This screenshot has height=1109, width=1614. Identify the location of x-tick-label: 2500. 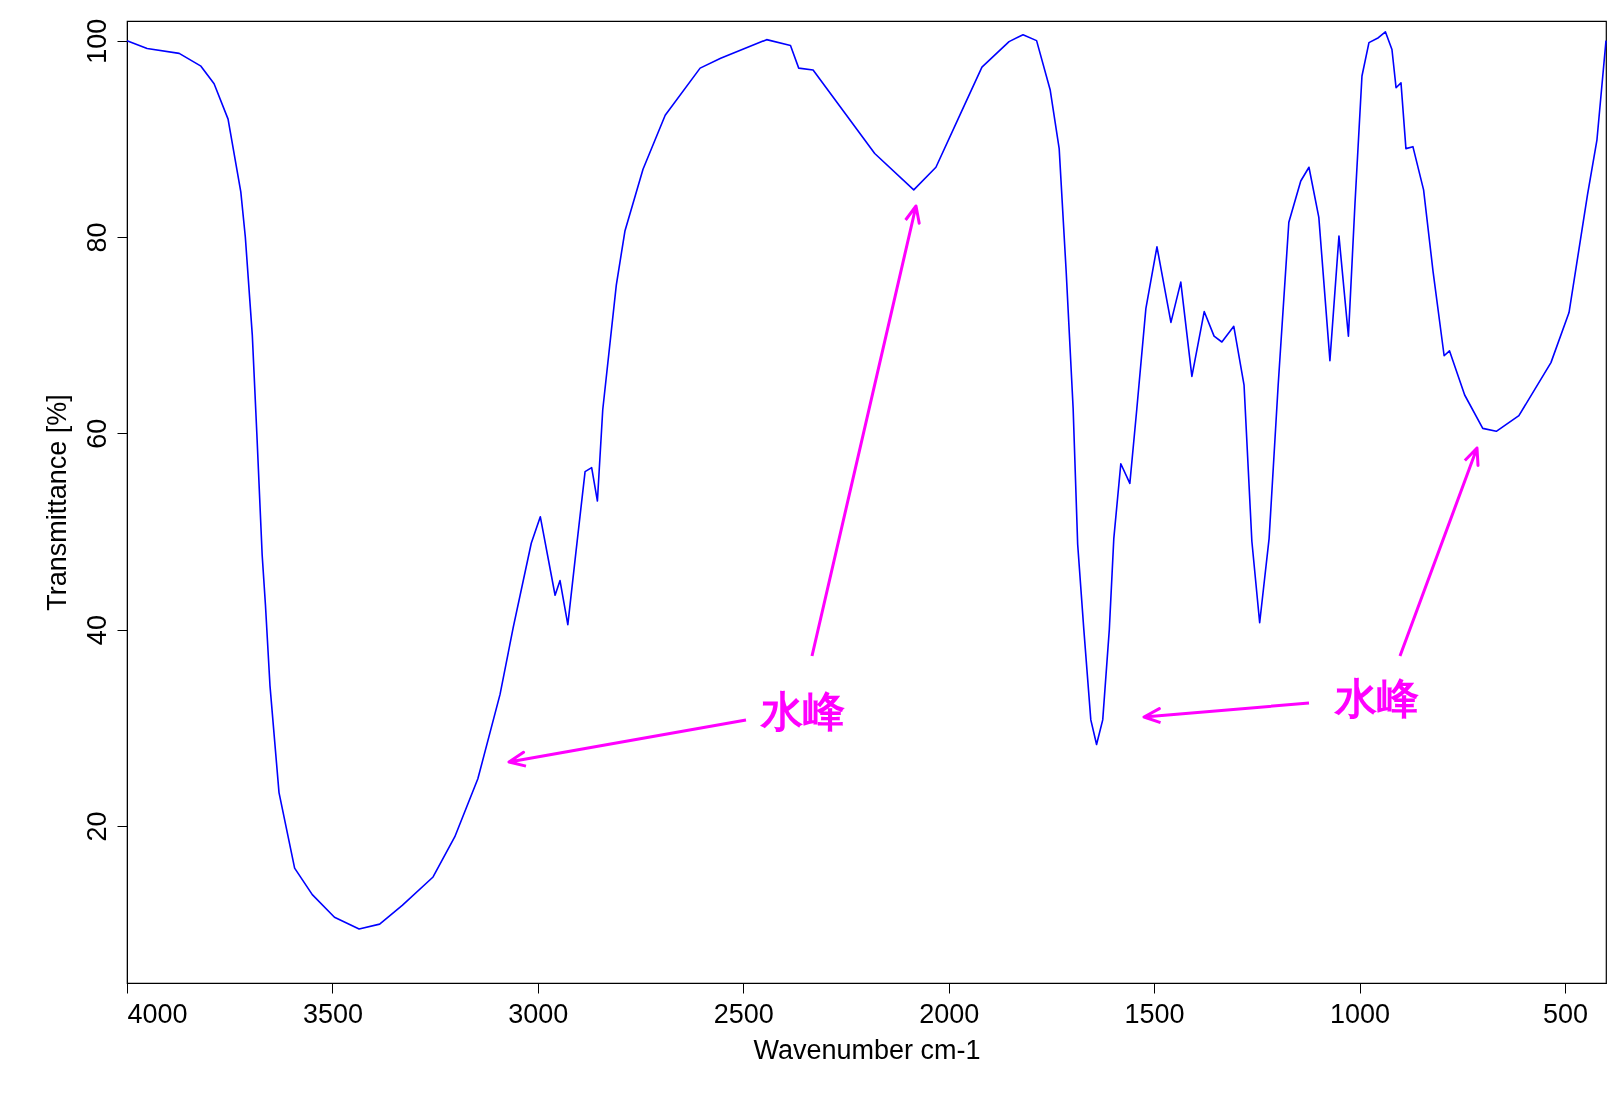
(743, 1013).